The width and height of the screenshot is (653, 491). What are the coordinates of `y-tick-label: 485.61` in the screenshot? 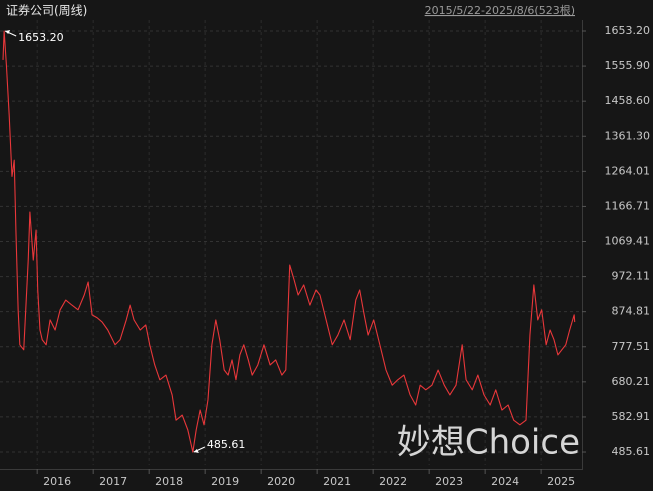 It's located at (631, 451).